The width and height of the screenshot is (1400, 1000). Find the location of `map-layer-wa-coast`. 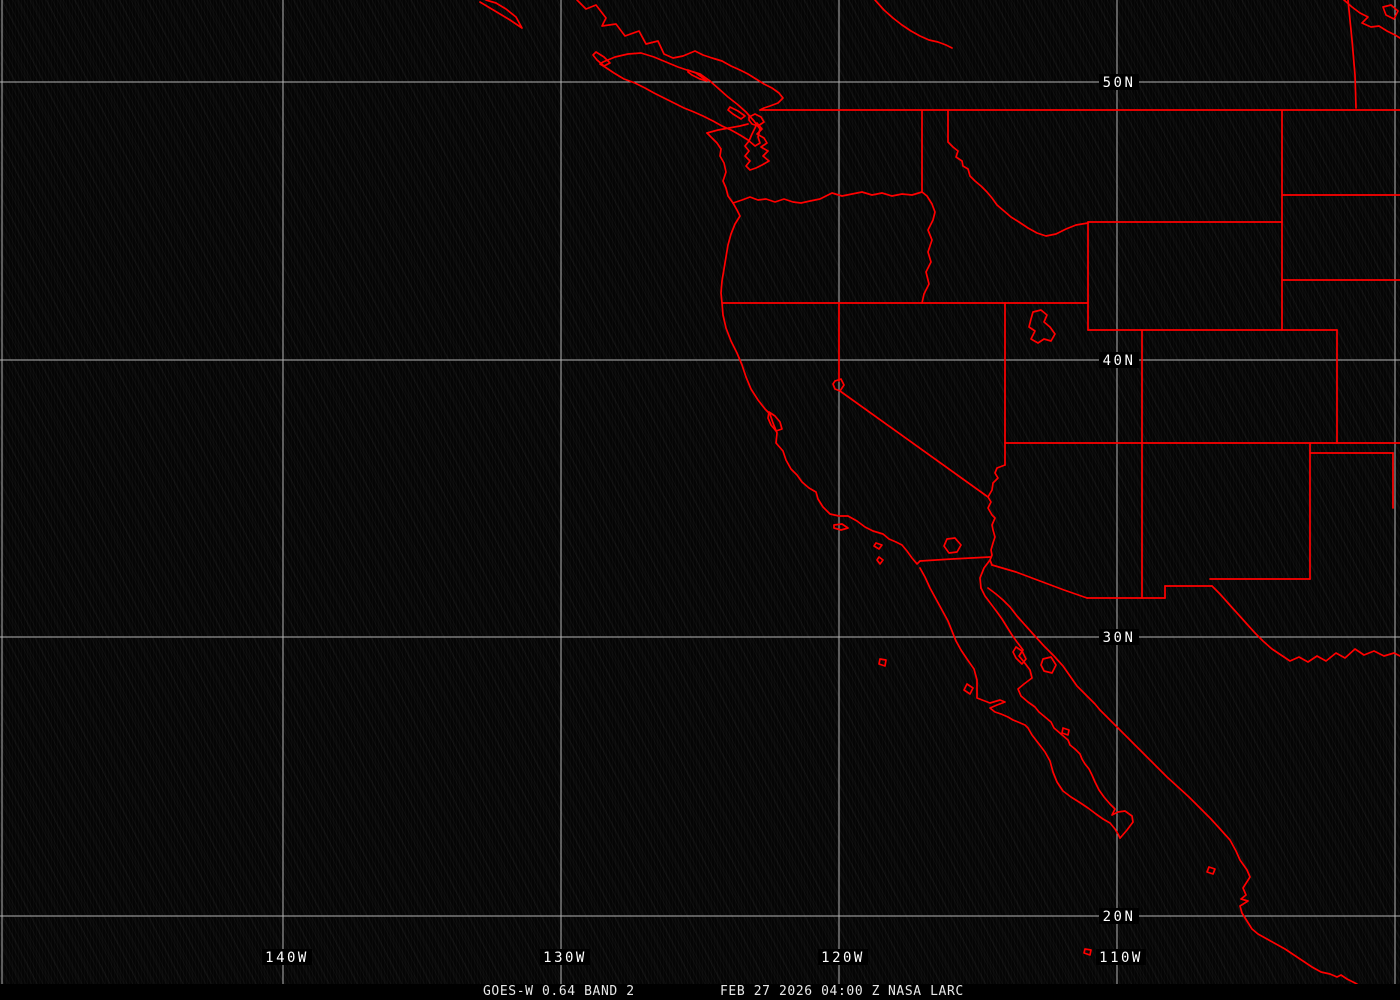

map-layer-wa-coast is located at coordinates (720, 168).